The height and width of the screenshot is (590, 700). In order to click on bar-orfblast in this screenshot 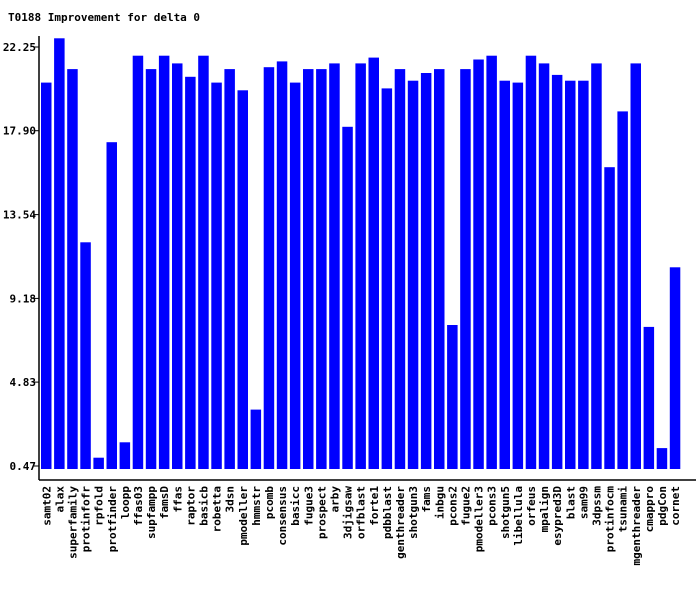, I will do `click(360, 266)`.